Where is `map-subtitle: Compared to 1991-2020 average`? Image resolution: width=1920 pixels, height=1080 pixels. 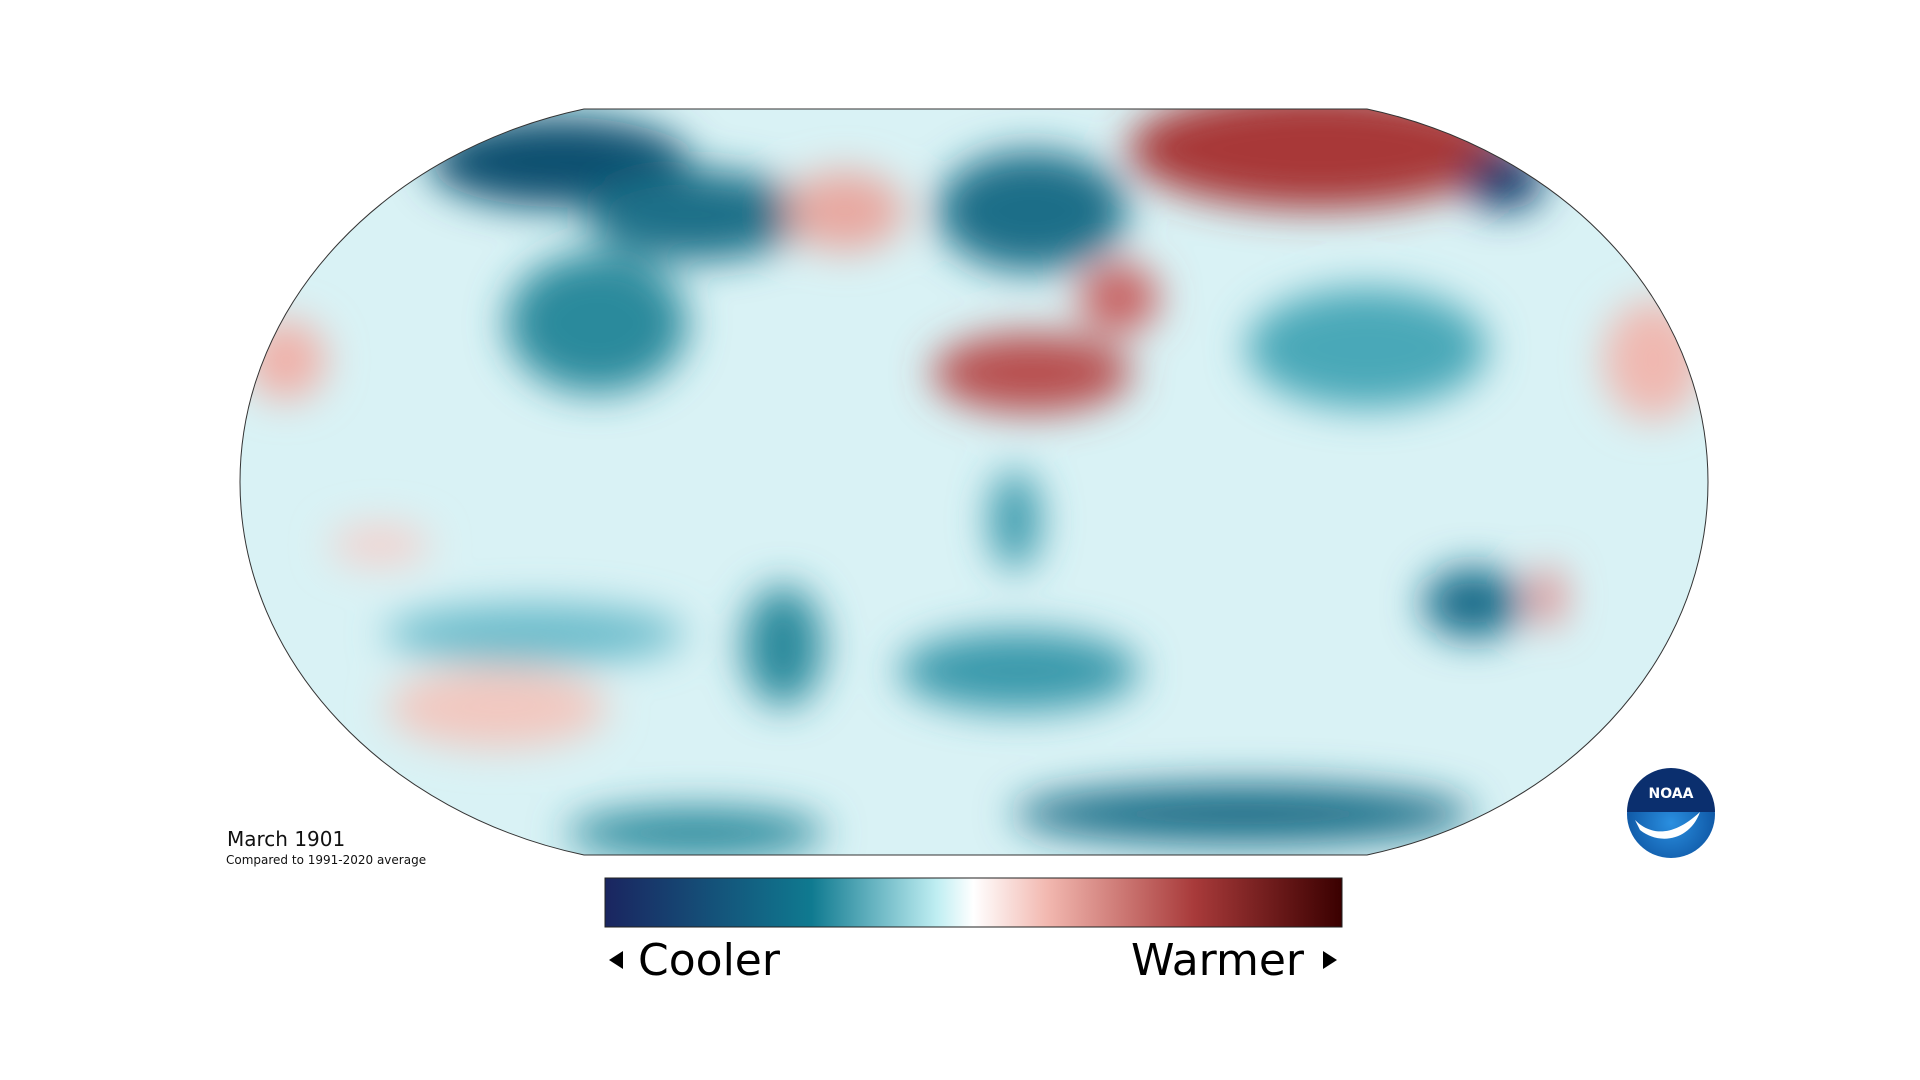 map-subtitle: Compared to 1991-2020 average is located at coordinates (326, 860).